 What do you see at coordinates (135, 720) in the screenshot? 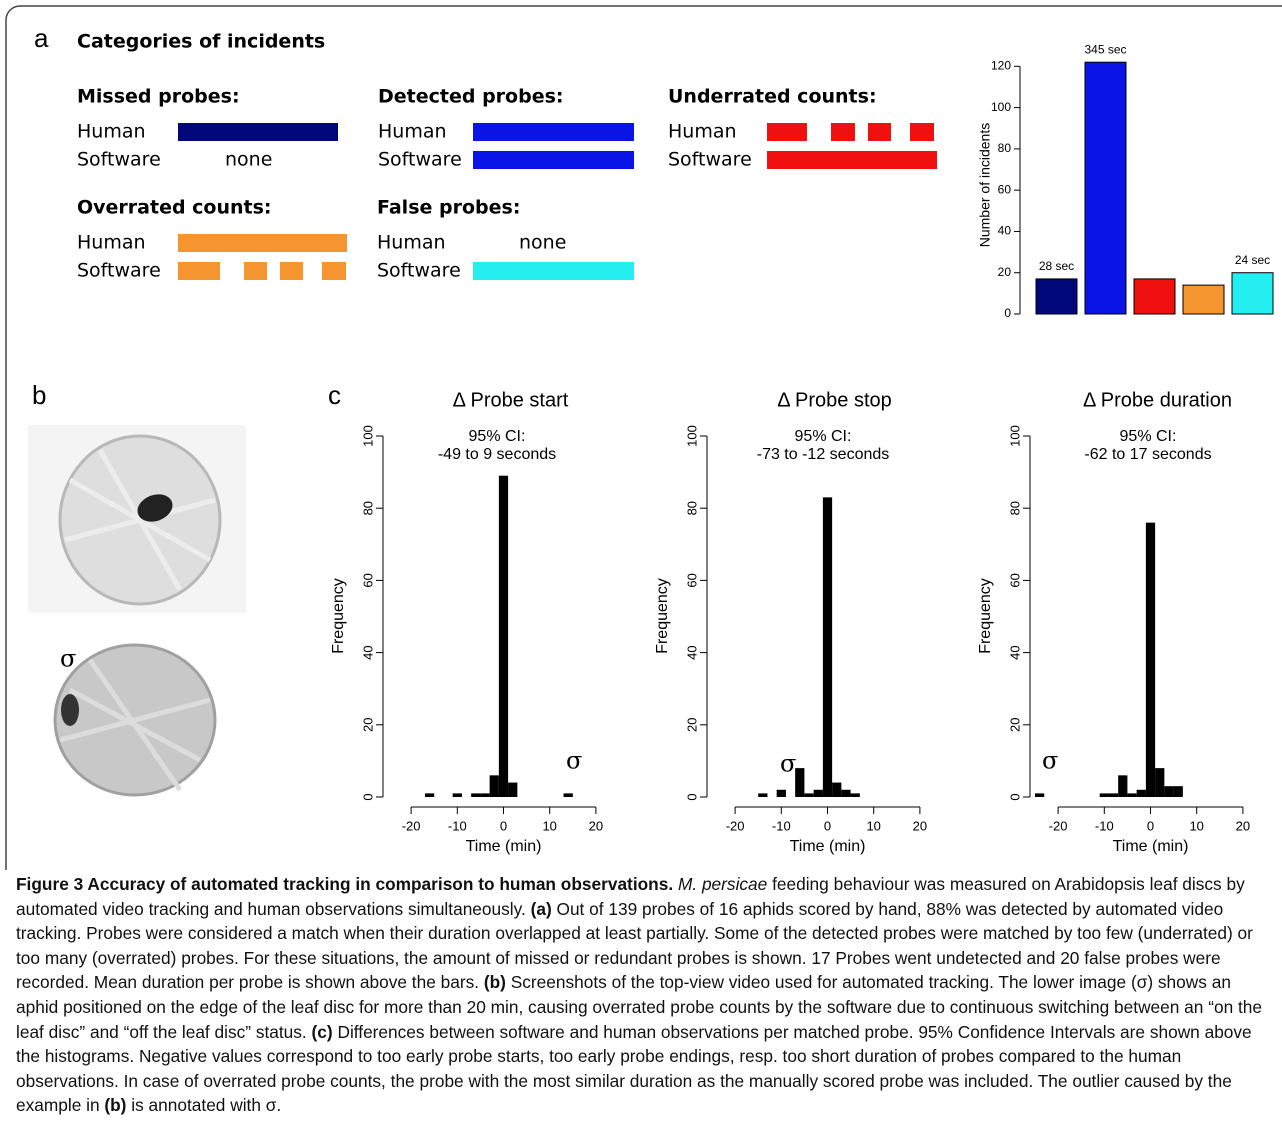
I see `leaf-image-bottom` at bounding box center [135, 720].